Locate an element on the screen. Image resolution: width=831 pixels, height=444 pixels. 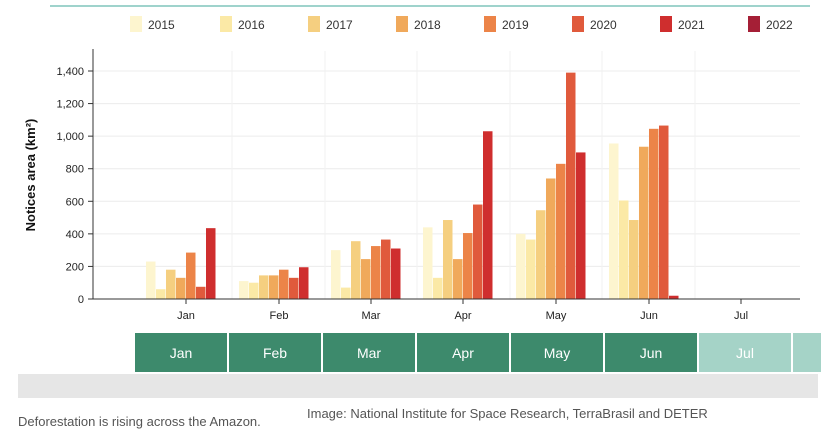
bar-Apr-2019 is located at coordinates (468, 266).